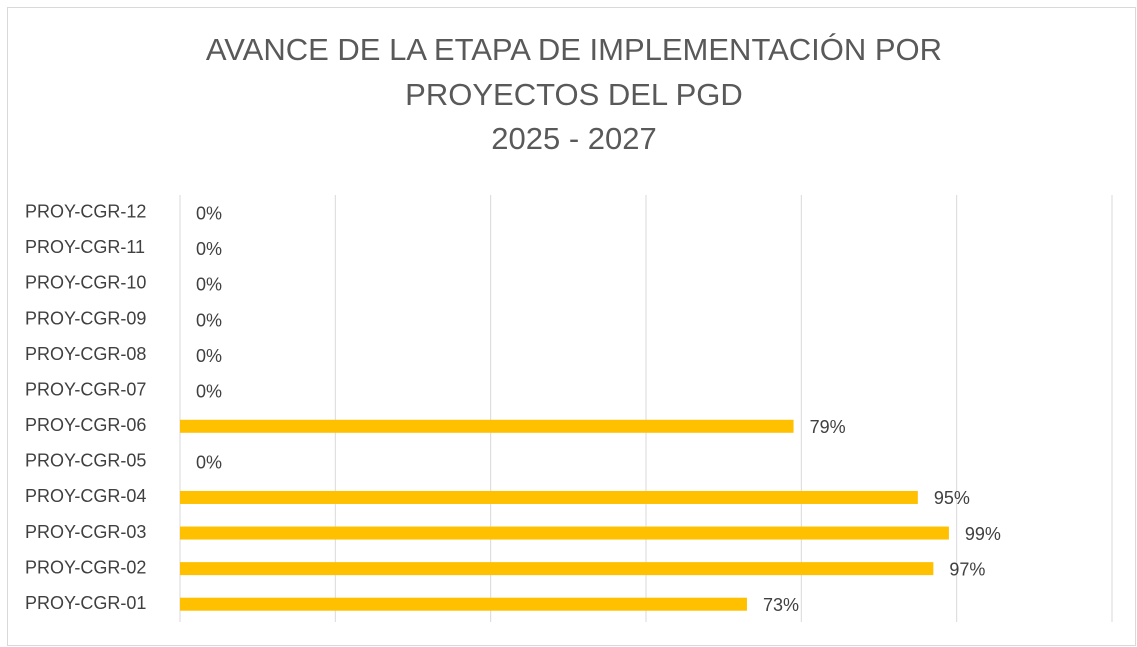 The width and height of the screenshot is (1137, 647). What do you see at coordinates (85, 389) in the screenshot?
I see `y-tick-label: PROY-CGR-07` at bounding box center [85, 389].